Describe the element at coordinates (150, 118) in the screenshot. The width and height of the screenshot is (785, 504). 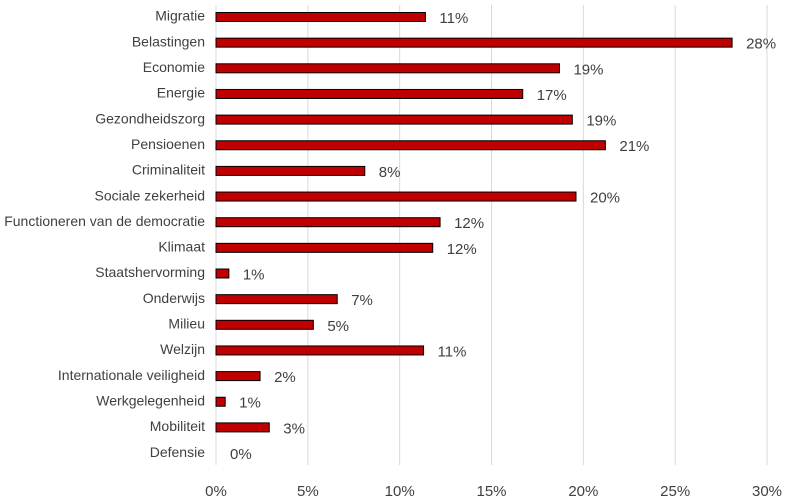
I see `y-tick-label: Gezondheidszorg` at that location.